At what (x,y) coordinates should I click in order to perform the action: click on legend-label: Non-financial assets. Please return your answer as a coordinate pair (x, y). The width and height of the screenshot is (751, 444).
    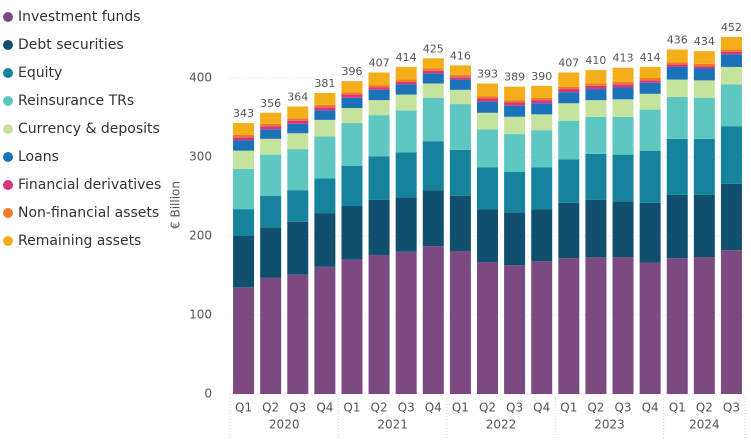
    Looking at the image, I should click on (88, 213).